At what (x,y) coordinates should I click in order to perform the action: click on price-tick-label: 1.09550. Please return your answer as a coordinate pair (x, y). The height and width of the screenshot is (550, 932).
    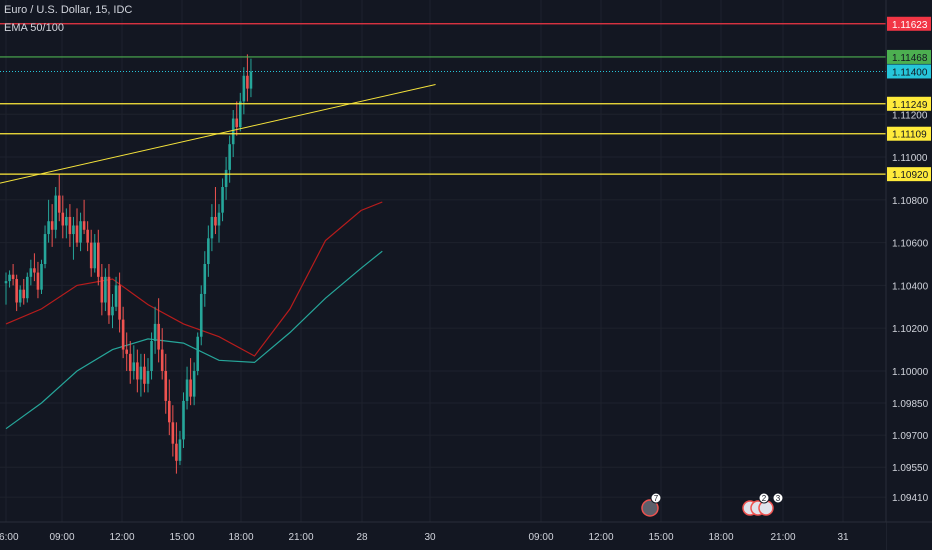
    Looking at the image, I should click on (910, 468).